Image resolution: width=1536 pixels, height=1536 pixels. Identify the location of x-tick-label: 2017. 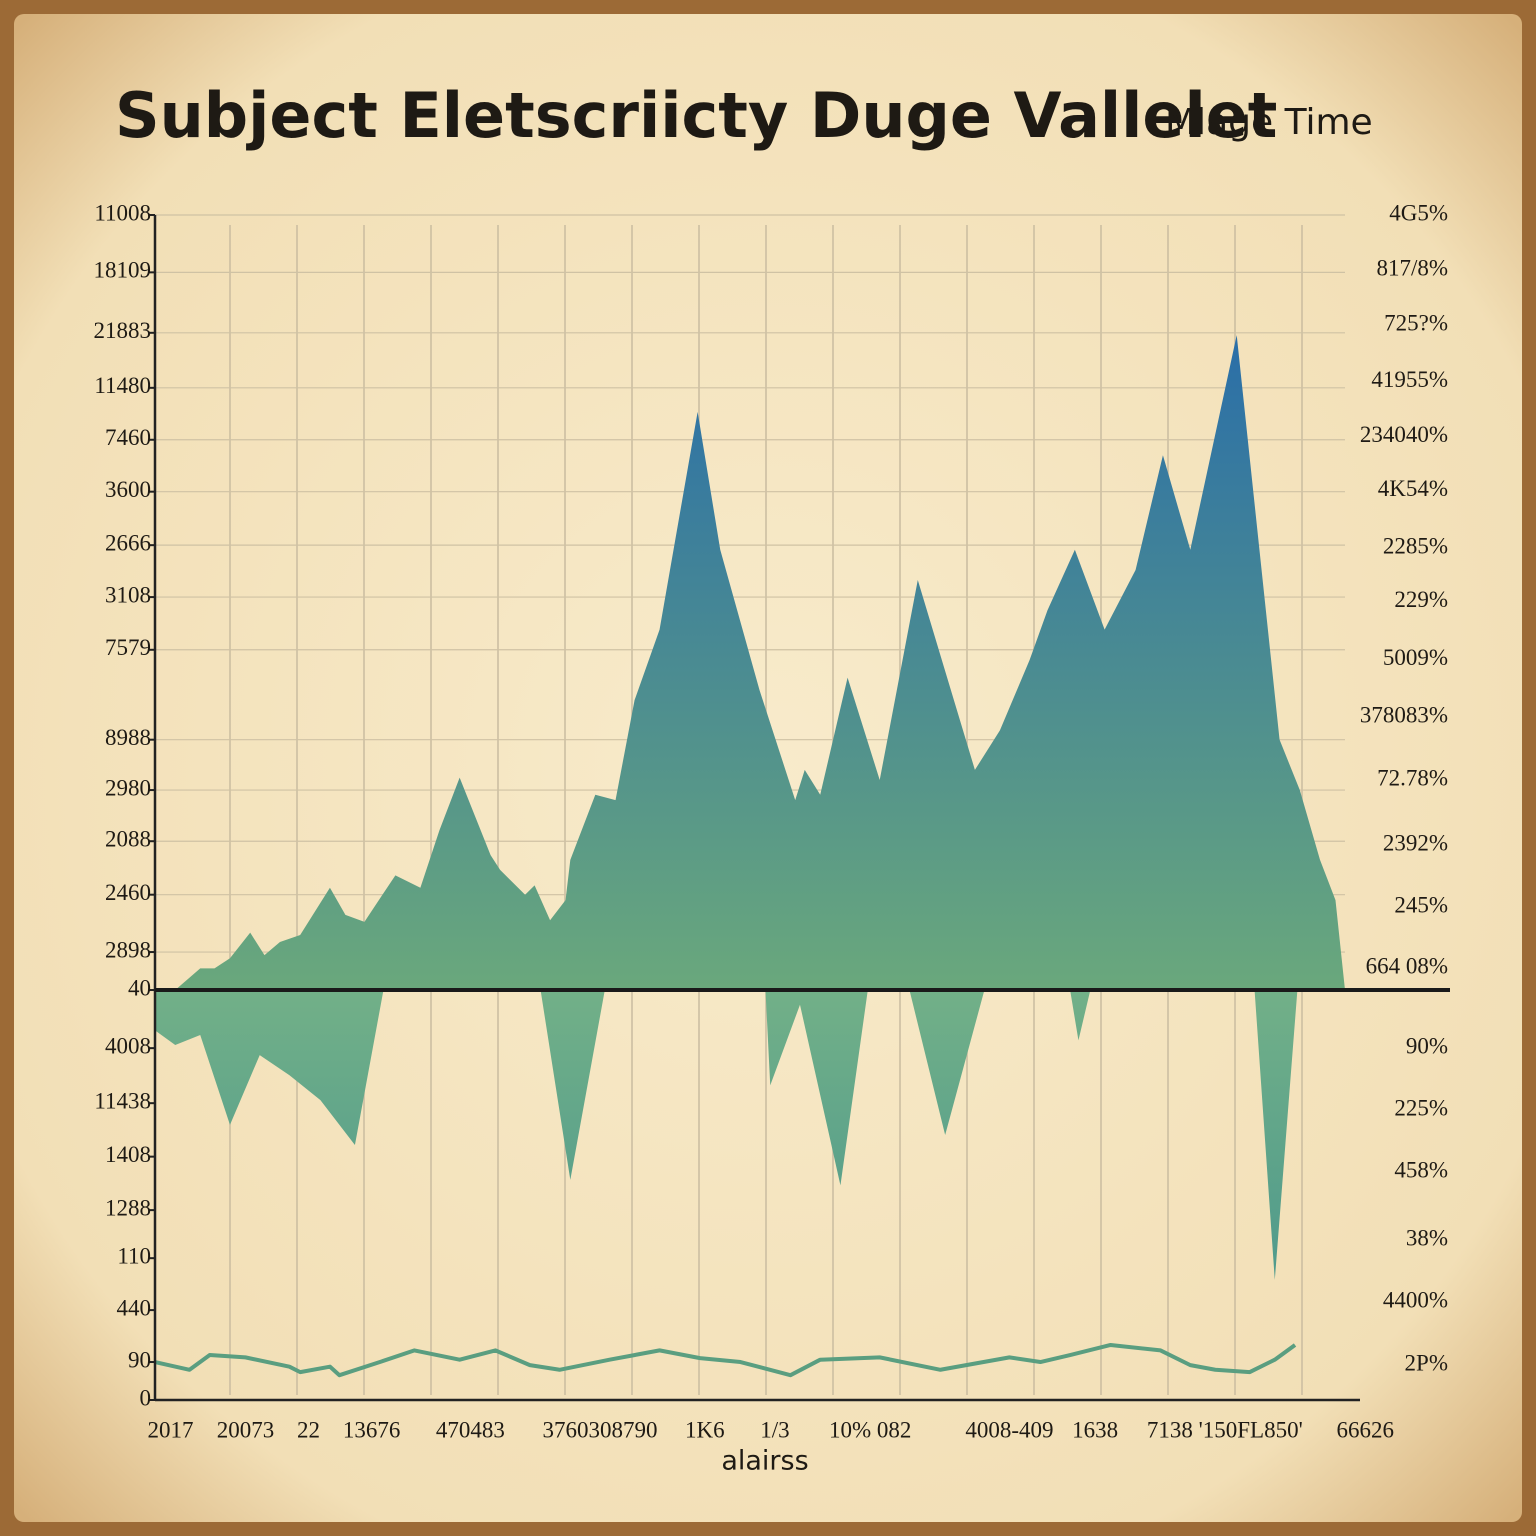
(170, 1429).